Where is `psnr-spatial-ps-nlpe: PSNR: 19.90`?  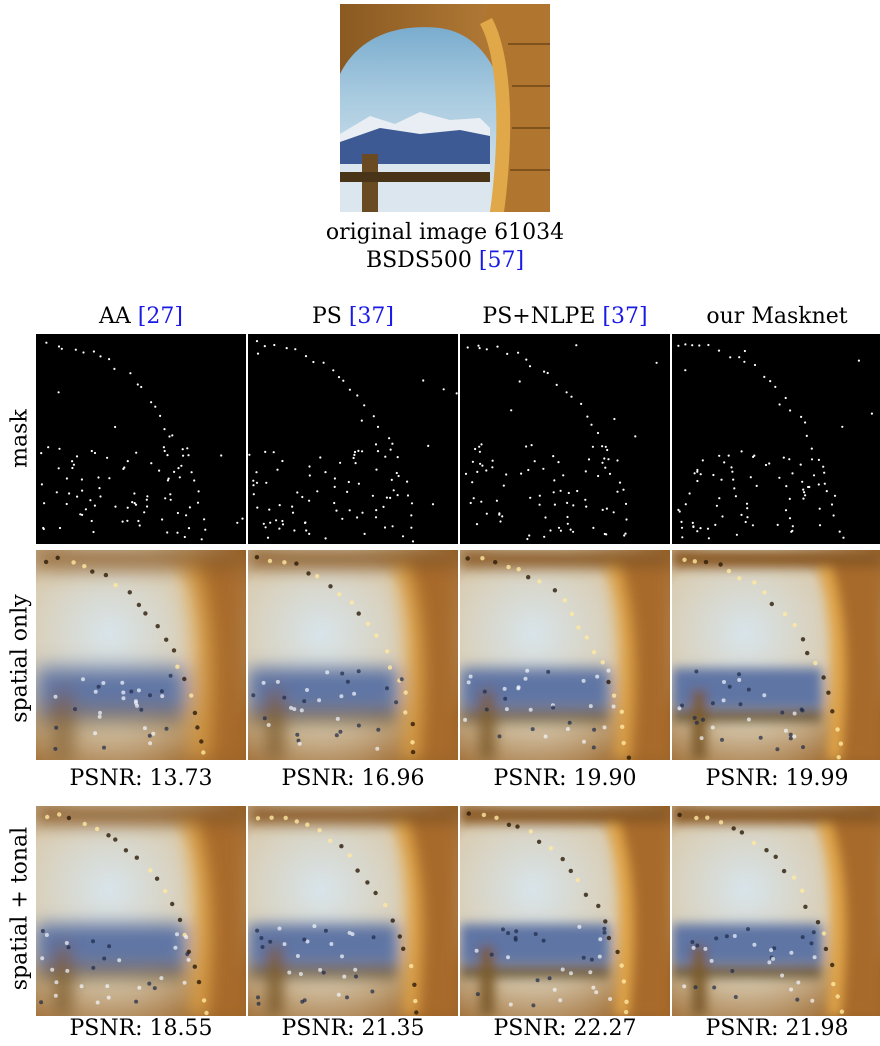
psnr-spatial-ps-nlpe: PSNR: 19.90 is located at coordinates (565, 778).